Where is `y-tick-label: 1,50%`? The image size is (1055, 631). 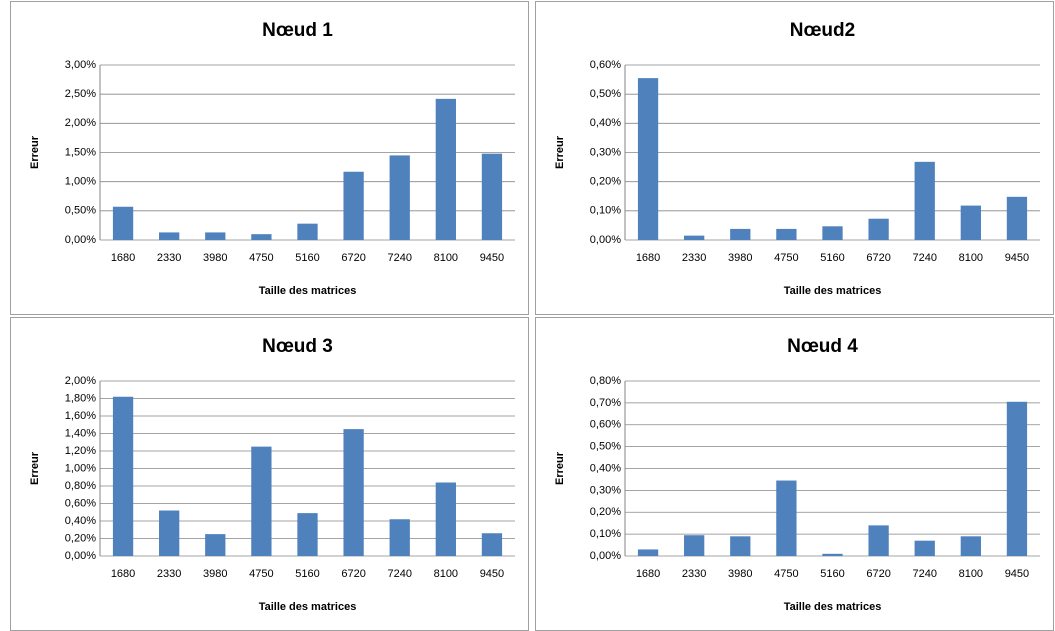 y-tick-label: 1,50% is located at coordinates (80, 152).